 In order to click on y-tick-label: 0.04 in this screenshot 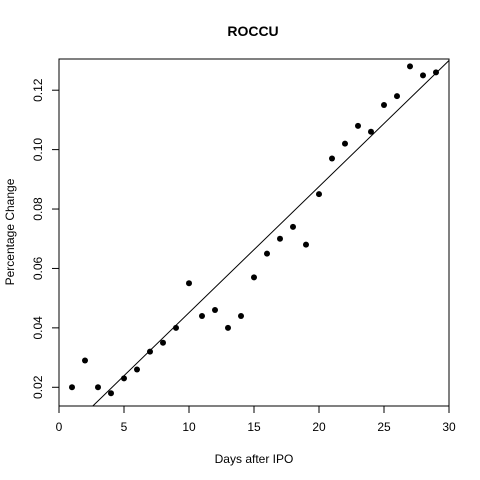, I will do `click(38, 328)`.